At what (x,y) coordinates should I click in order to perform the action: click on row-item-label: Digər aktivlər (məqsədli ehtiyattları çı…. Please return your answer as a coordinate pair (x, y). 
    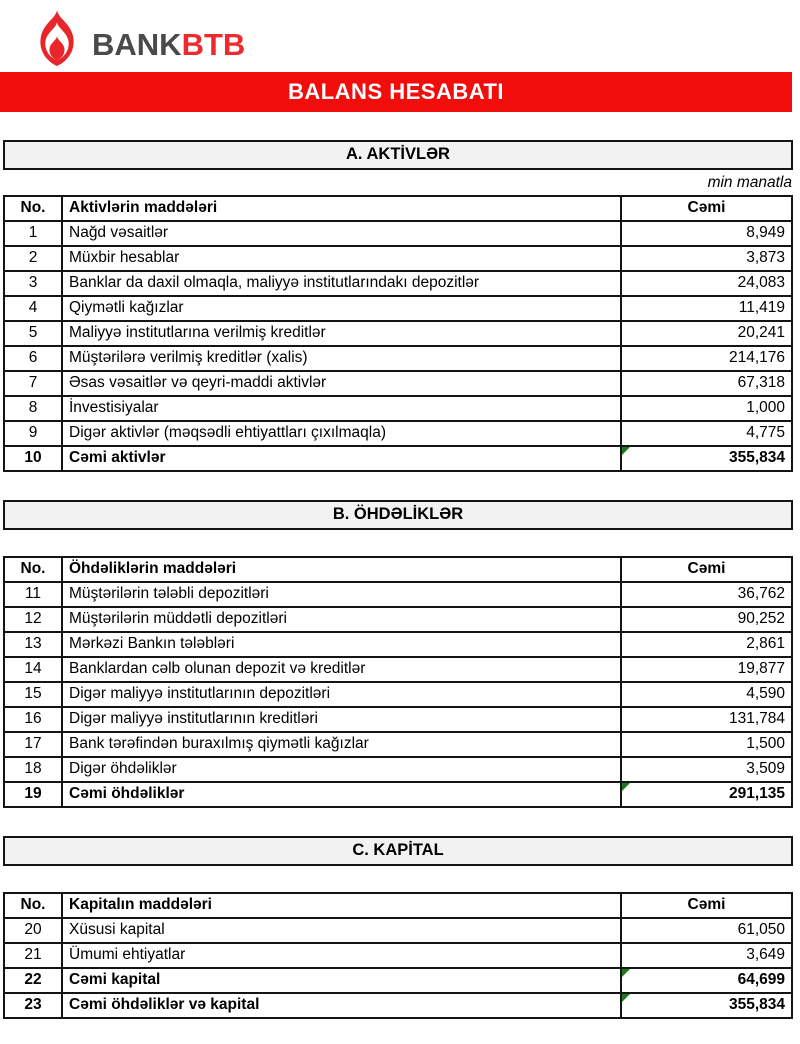
    Looking at the image, I should click on (341, 433).